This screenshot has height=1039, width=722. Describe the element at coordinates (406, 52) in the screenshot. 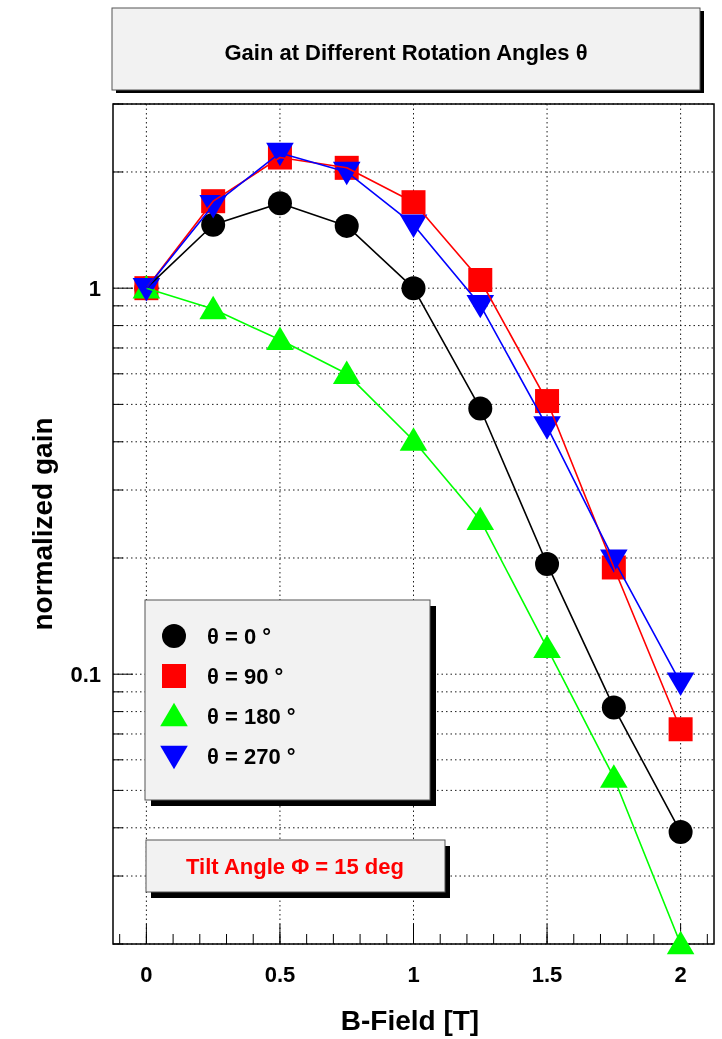

I see `chart-title: Gain at Different Rotation Angles θ` at that location.